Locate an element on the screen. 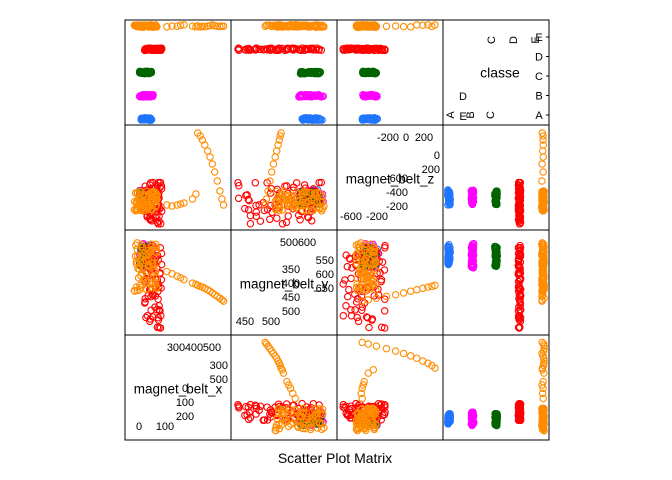 The height and width of the screenshot is (480, 672). panel-r3-c1 is located at coordinates (284, 387).